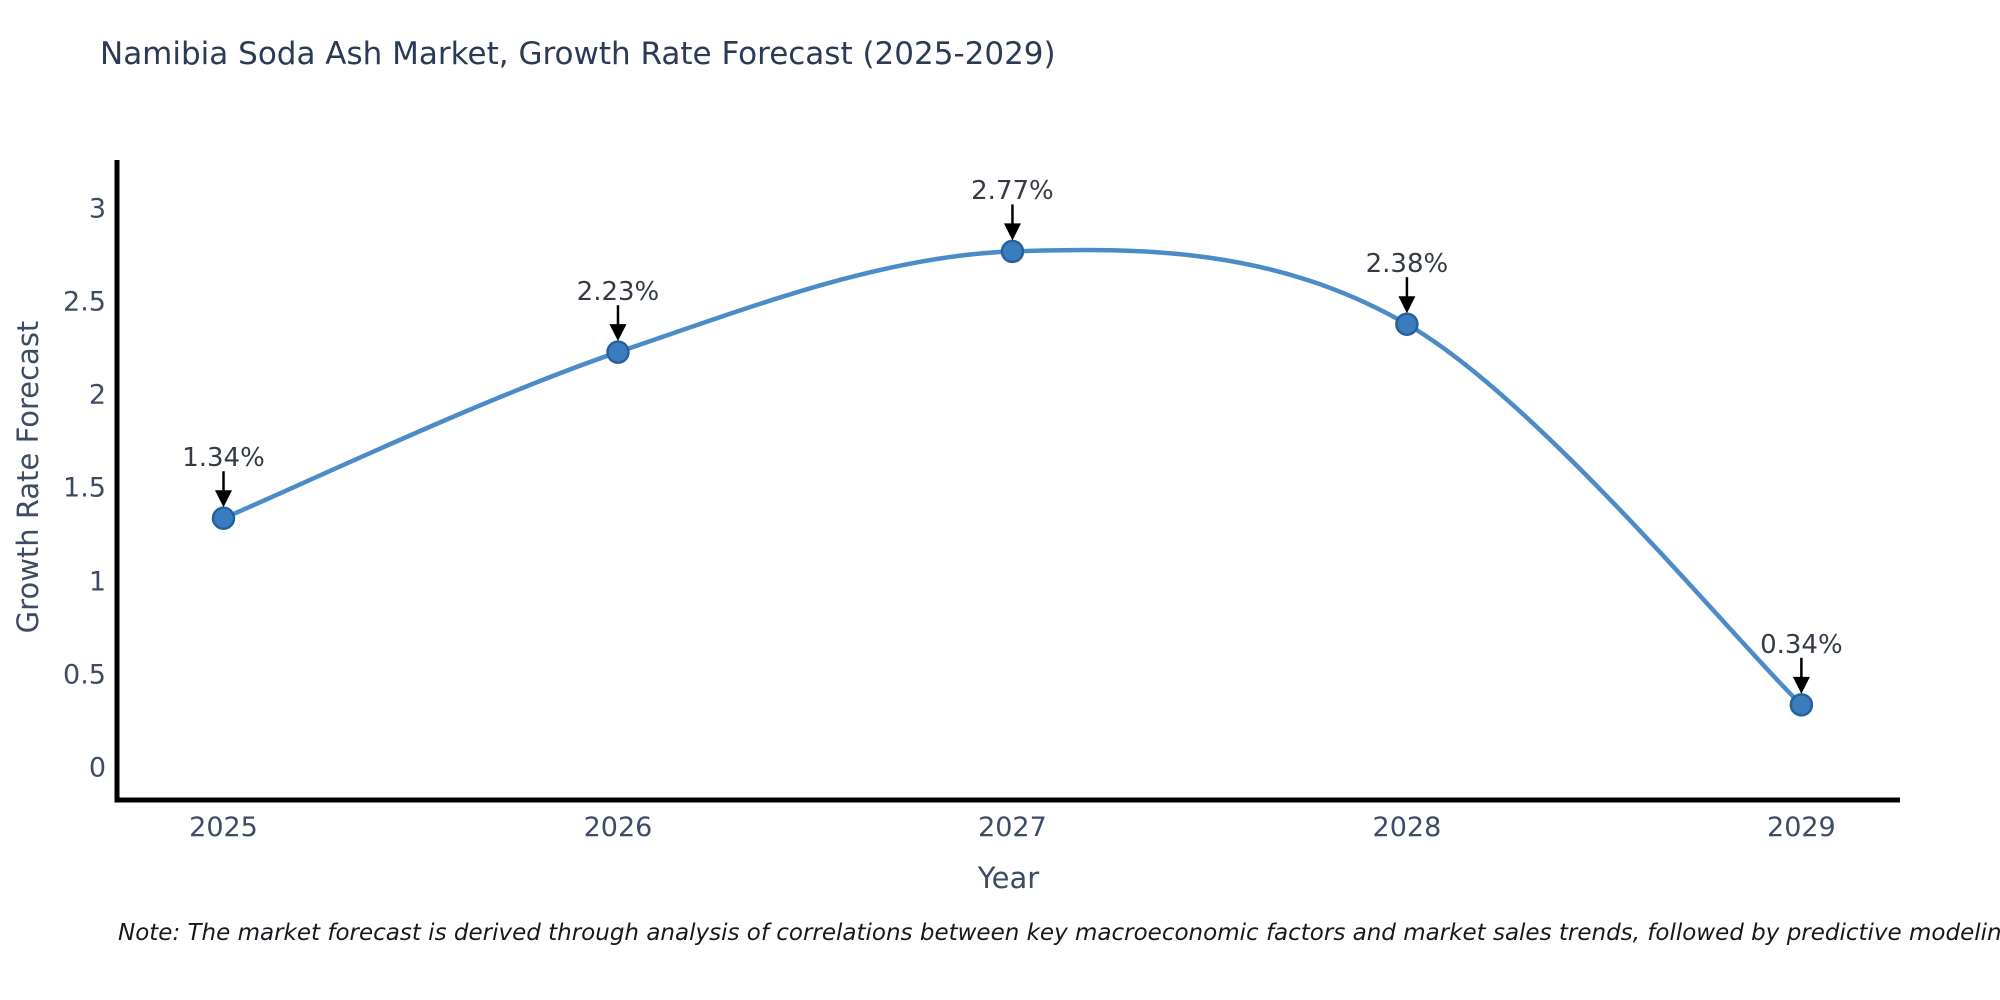 This screenshot has height=1000, width=2000. What do you see at coordinates (97, 582) in the screenshot?
I see `y-tick-label: 1` at bounding box center [97, 582].